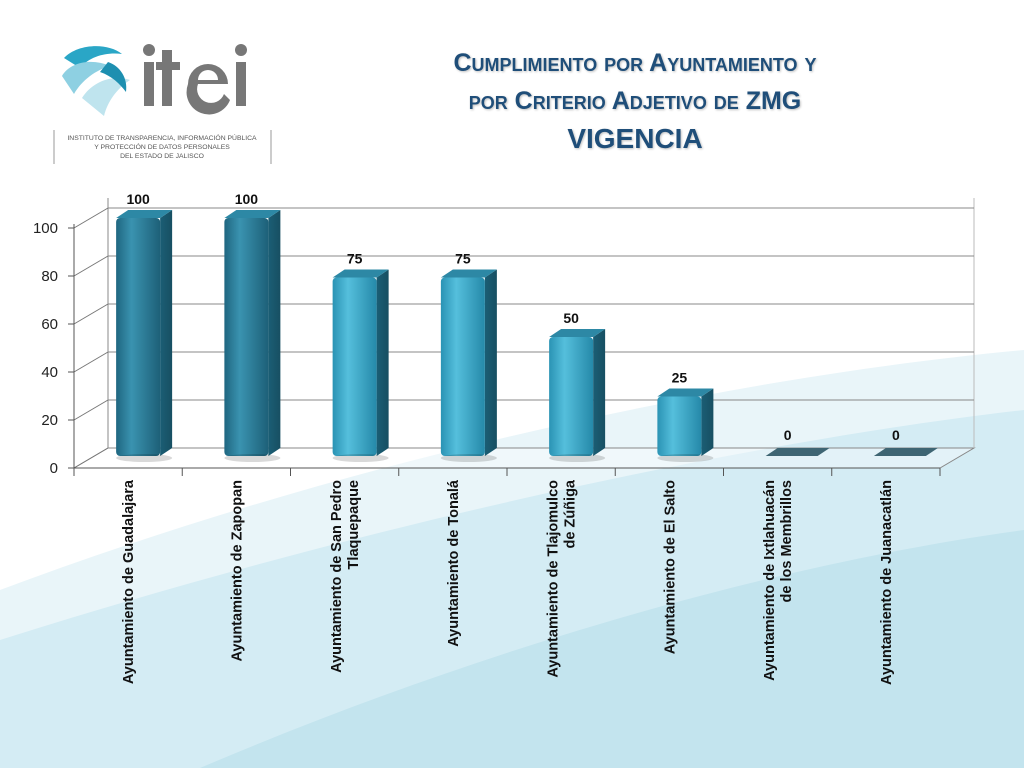  I want to click on y-tick-label: 100, so click(45, 228).